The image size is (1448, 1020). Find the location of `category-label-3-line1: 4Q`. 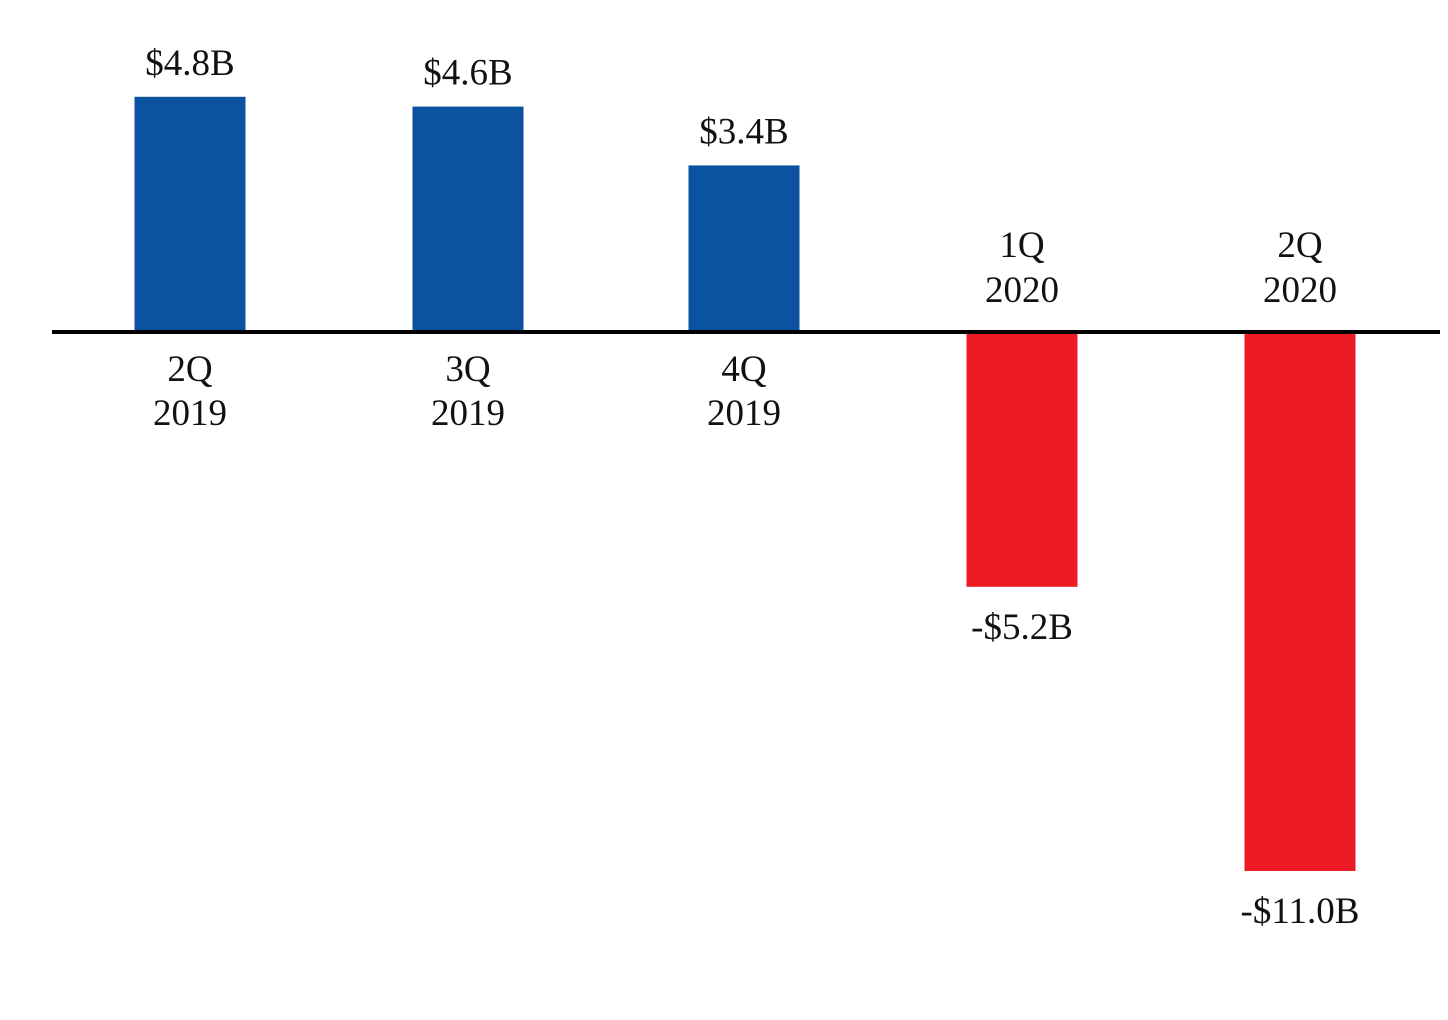

category-label-3-line1: 4Q is located at coordinates (744, 369).